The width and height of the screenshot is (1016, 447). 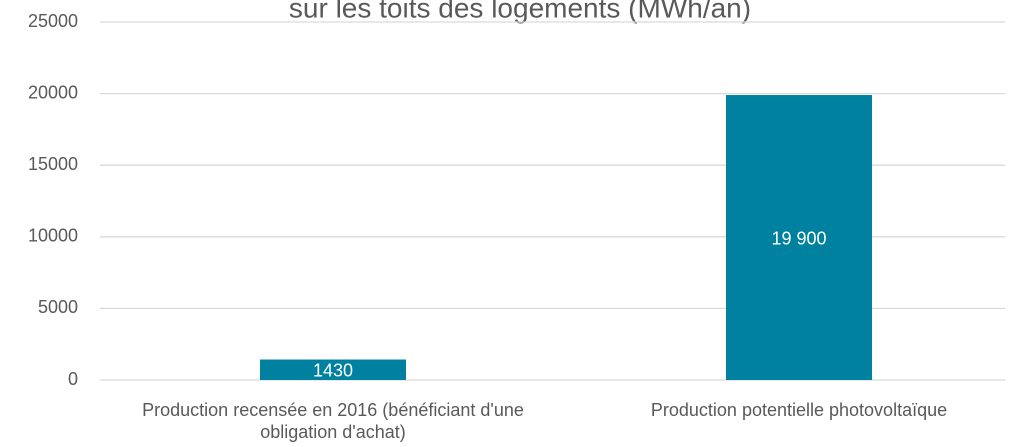 I want to click on x-tick-label: Production potentielle photovoltaïque, so click(x=799, y=410).